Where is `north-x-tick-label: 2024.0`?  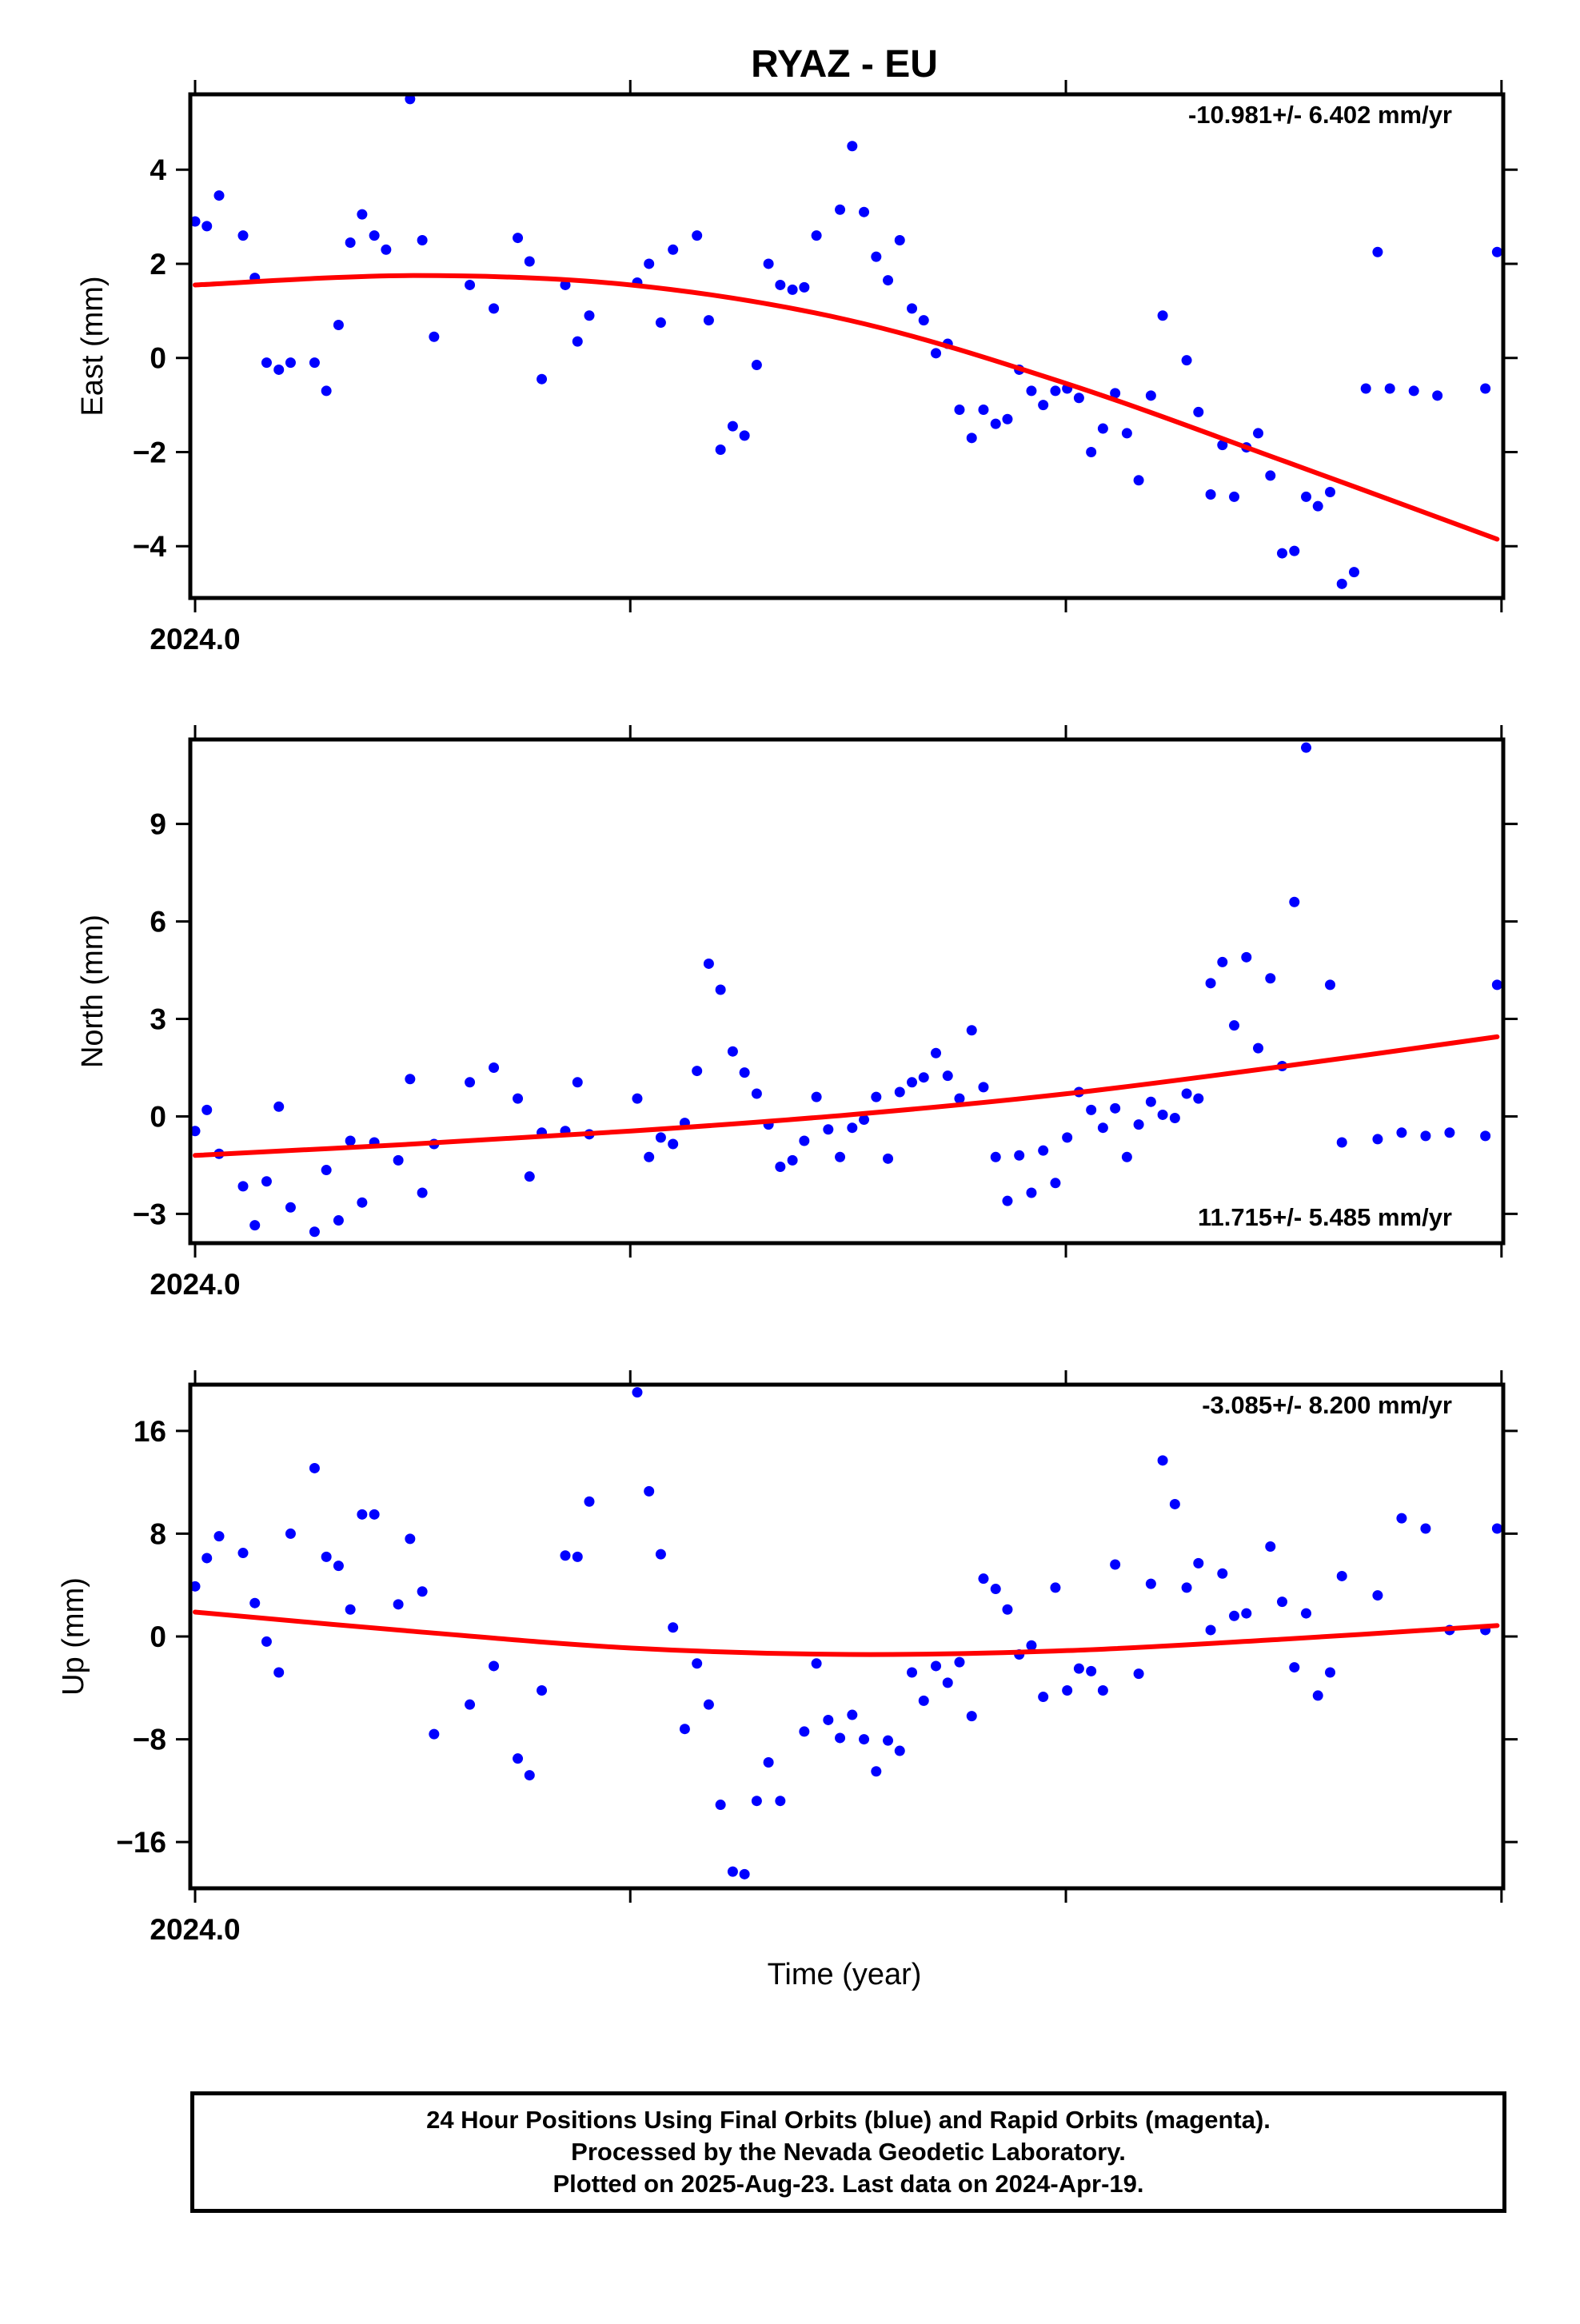
north-x-tick-label: 2024.0 is located at coordinates (195, 1285).